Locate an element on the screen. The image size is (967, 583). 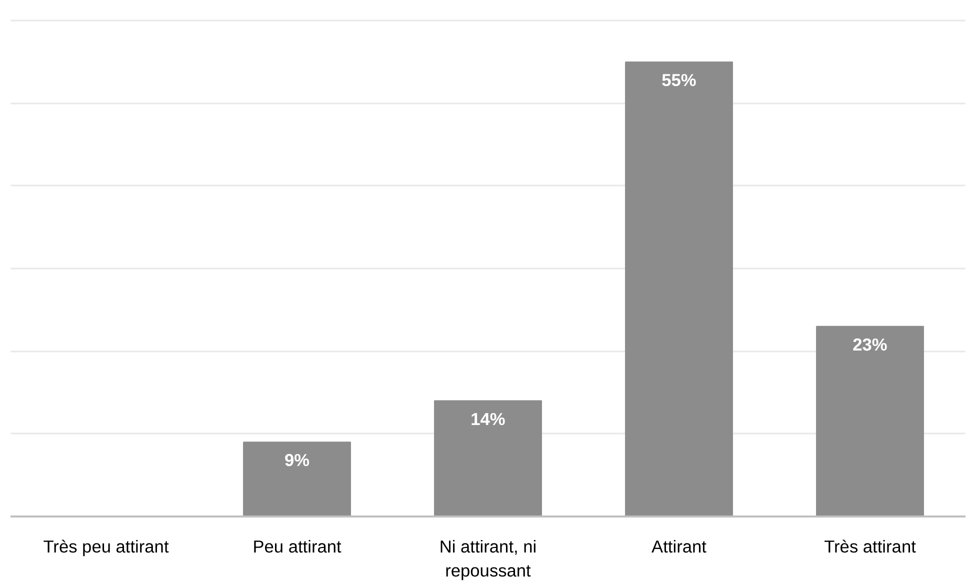
x-tick-label: Très peu attirant is located at coordinates (106, 546).